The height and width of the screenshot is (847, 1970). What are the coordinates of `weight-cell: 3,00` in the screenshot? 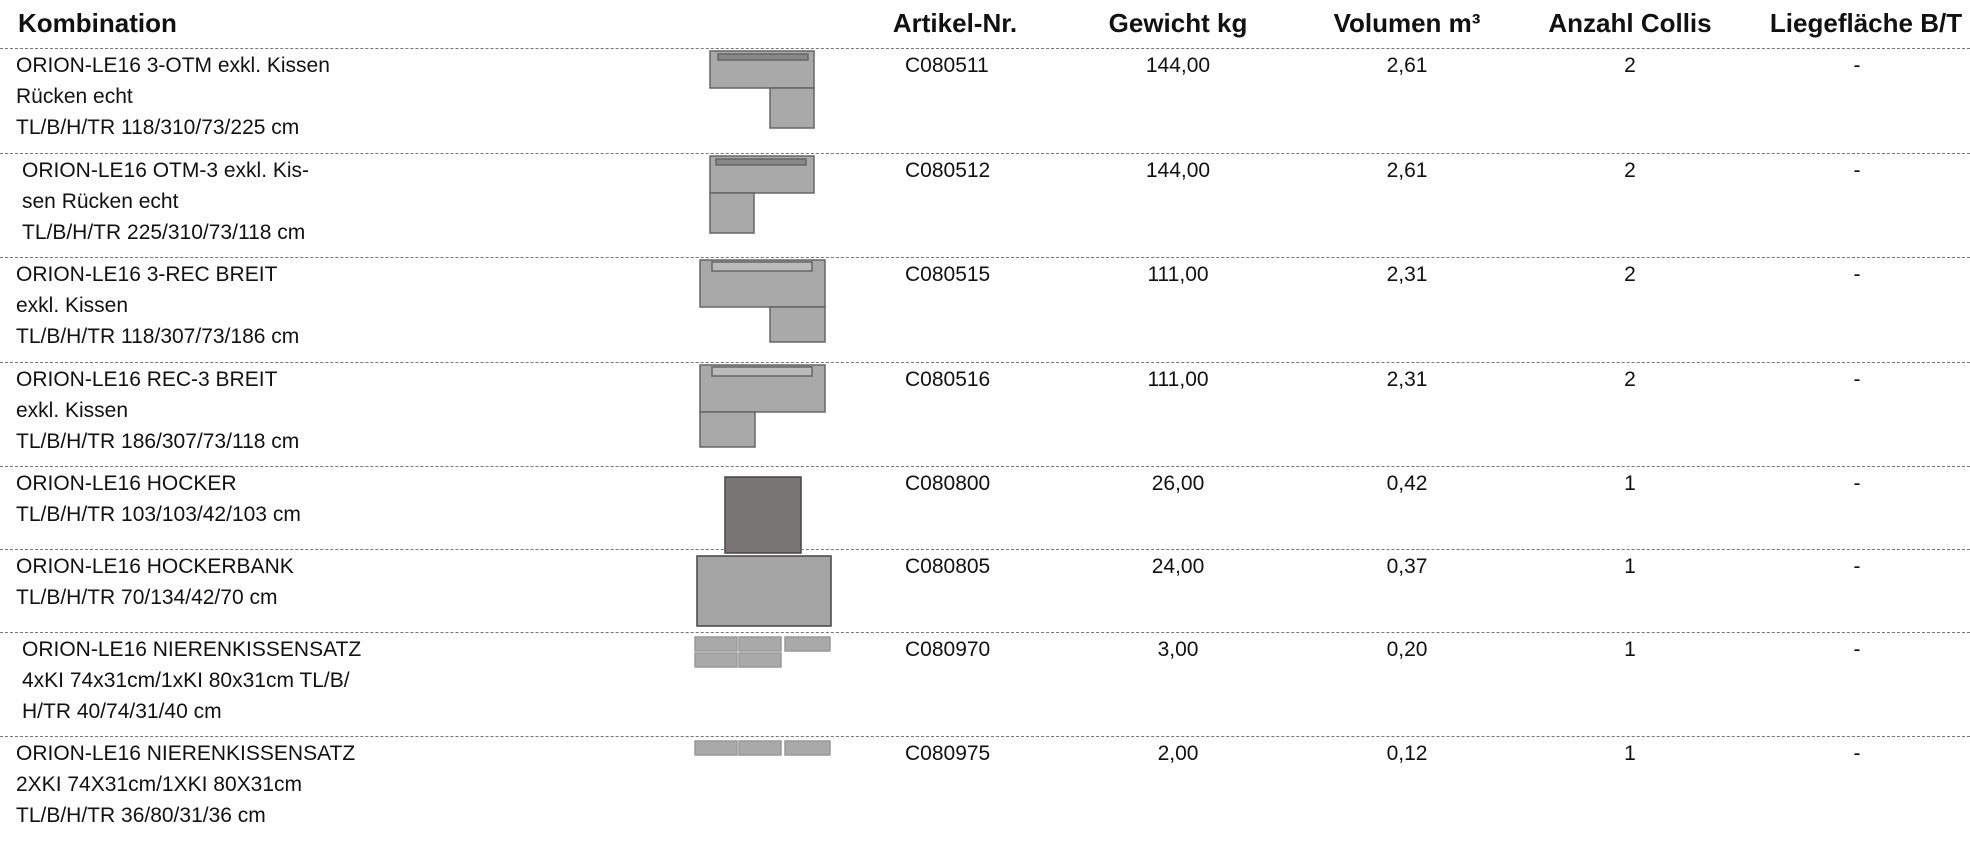 It's located at (1178, 649).